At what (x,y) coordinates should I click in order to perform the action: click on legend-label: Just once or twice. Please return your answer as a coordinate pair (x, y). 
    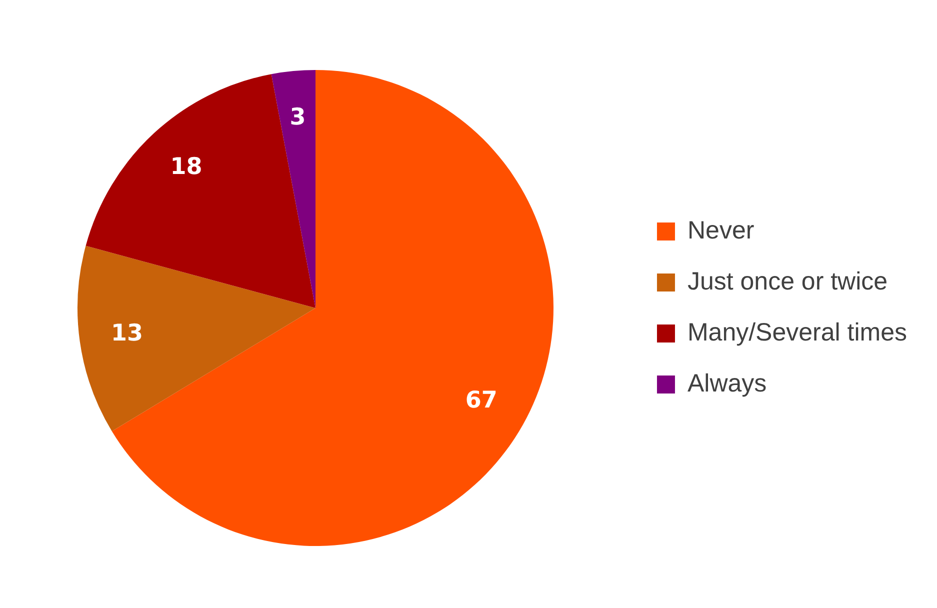
    Looking at the image, I should click on (787, 281).